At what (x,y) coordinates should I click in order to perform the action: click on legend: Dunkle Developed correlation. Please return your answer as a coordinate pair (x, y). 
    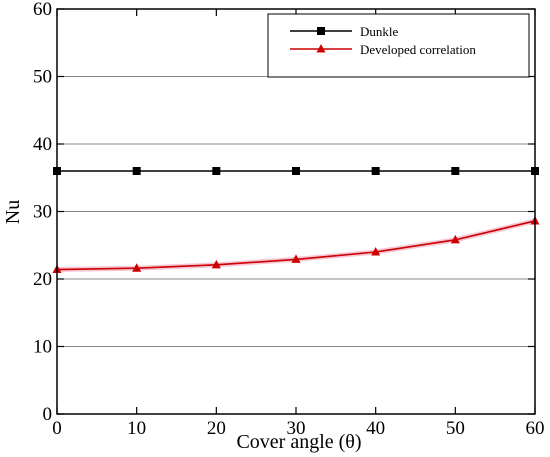
    Looking at the image, I should click on (398, 45).